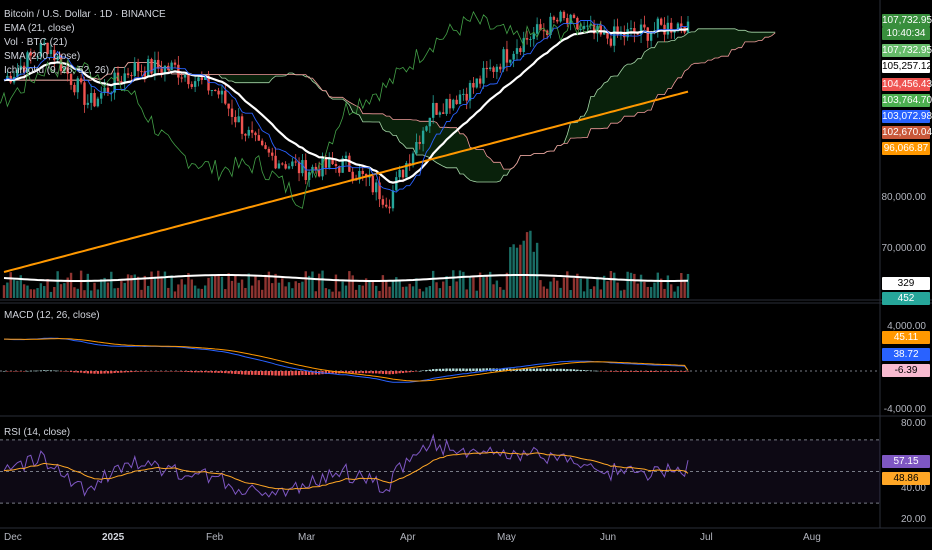  What do you see at coordinates (52, 316) in the screenshot?
I see `macd-legend: MACD (12, 26, close)` at bounding box center [52, 316].